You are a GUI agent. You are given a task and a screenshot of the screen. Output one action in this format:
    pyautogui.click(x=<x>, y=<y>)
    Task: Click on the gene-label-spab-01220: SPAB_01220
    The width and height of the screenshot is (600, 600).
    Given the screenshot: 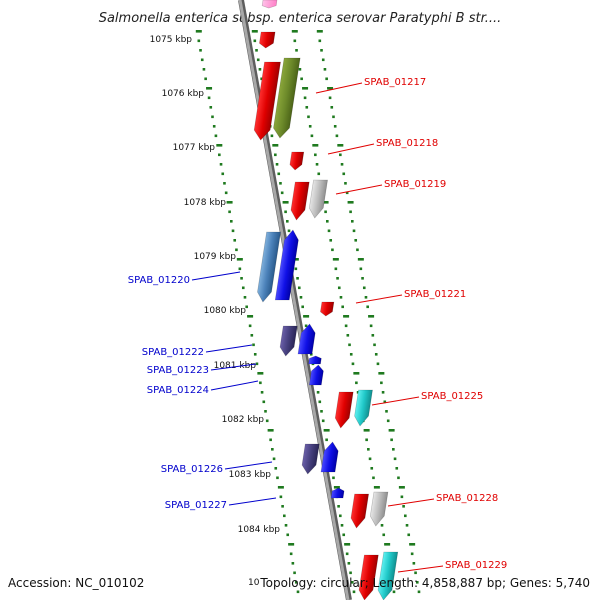 What is the action you would take?
    pyautogui.click(x=159, y=280)
    